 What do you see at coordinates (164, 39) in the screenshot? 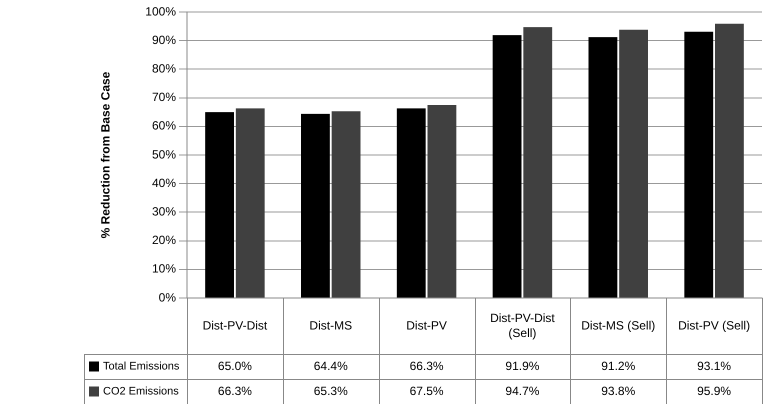
I see `y-tick-label: 90%` at bounding box center [164, 39].